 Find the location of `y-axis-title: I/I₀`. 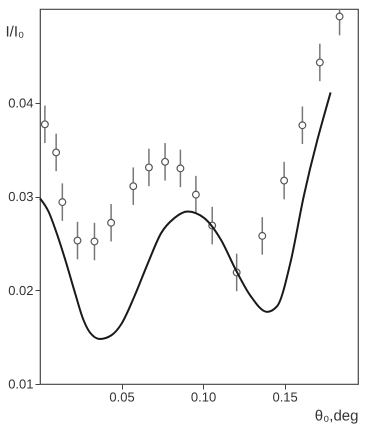

y-axis-title: I/I₀ is located at coordinates (15, 32).